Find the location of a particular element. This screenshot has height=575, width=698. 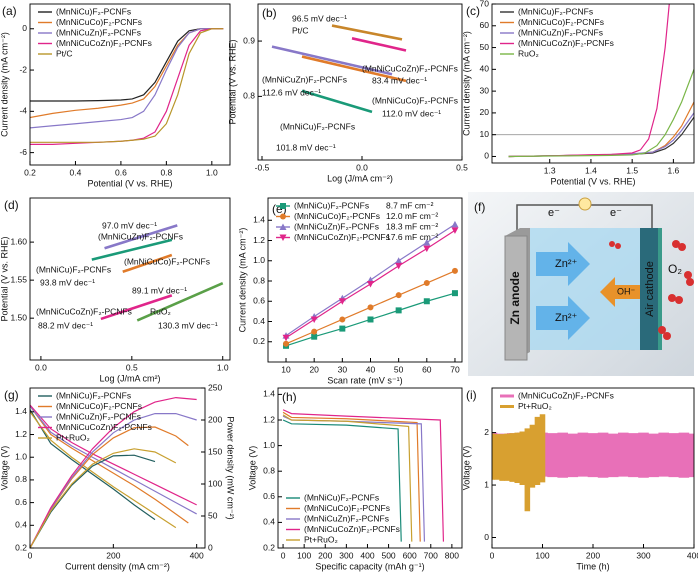

ion-arrow is located at coordinates (563, 318).